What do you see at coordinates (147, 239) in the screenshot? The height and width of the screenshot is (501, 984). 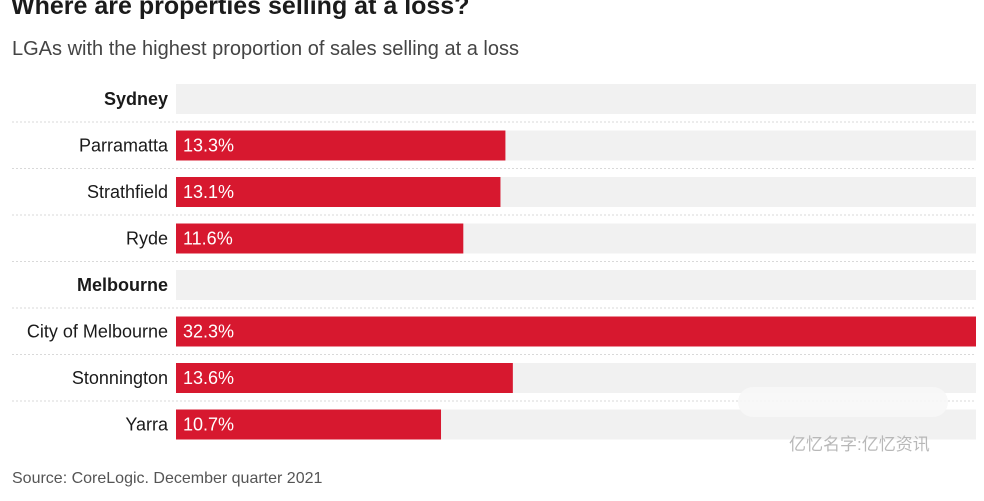 I see `category-label: Ryde` at bounding box center [147, 239].